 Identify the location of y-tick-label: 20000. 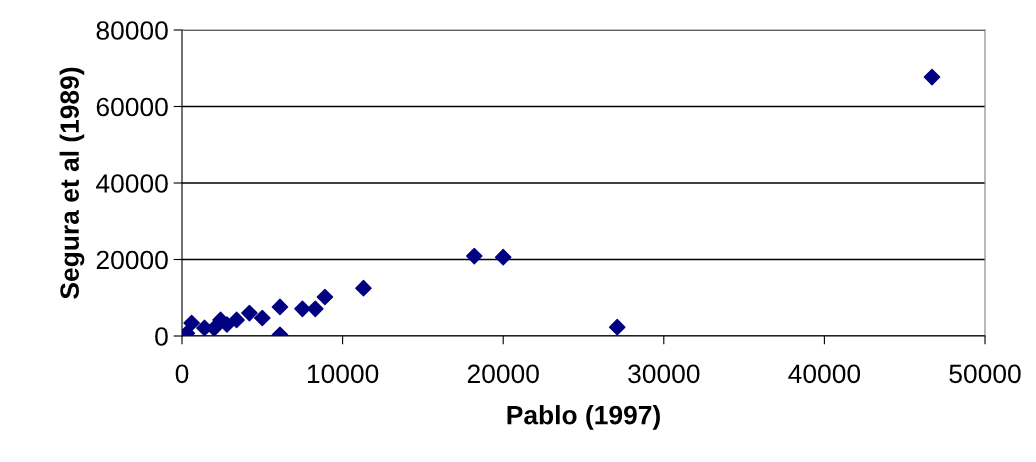
(132, 260).